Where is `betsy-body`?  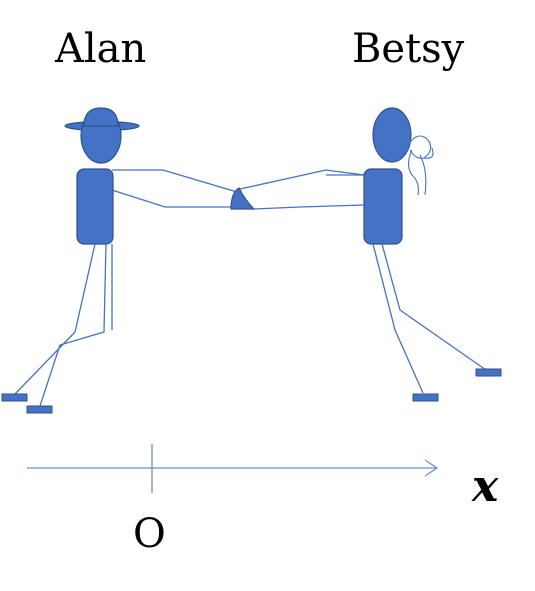
betsy-body is located at coordinates (383, 206).